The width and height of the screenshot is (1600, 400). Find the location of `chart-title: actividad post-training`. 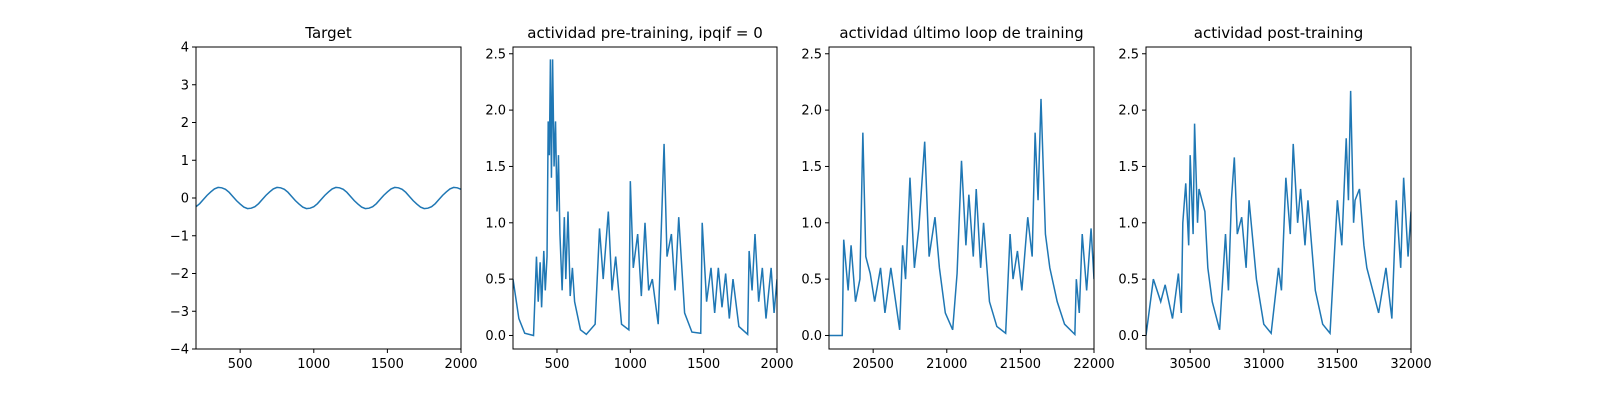

chart-title: actividad post-training is located at coordinates (1278, 33).